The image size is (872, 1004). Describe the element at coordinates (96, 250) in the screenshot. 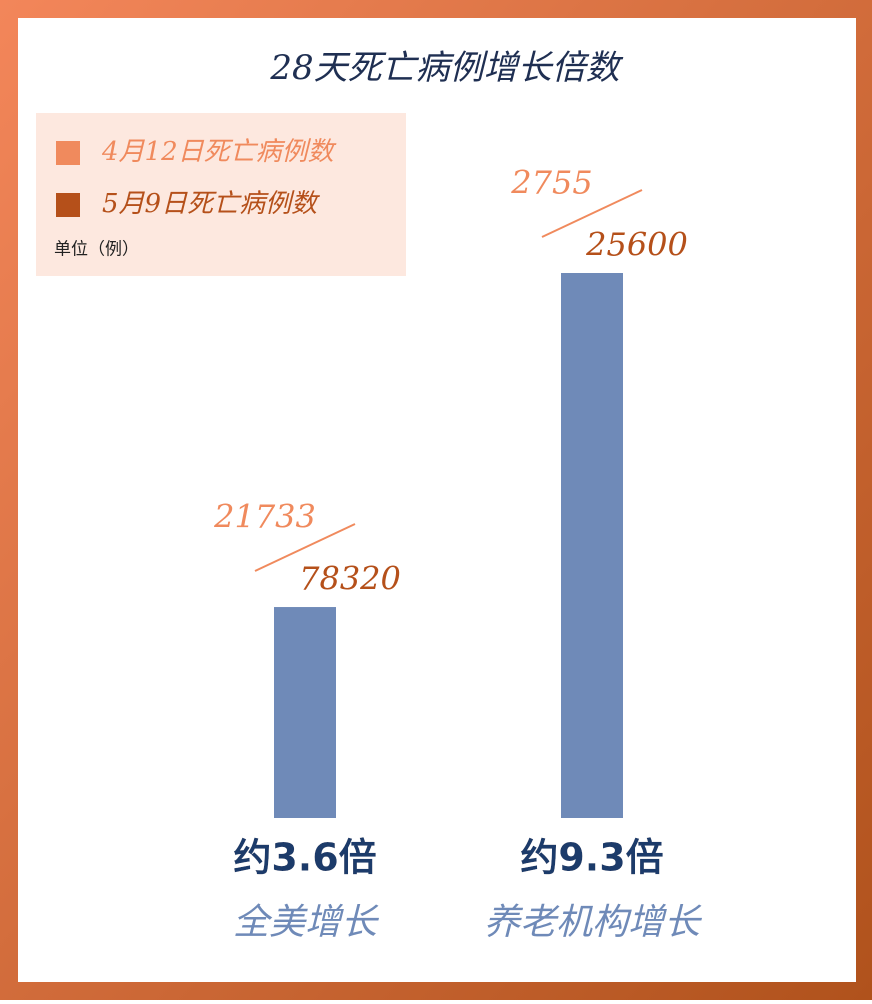

I see `unit-label: 单位（例）` at that location.